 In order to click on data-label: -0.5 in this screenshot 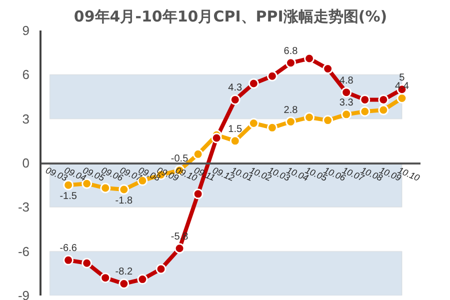, I will do `click(179, 158)`.